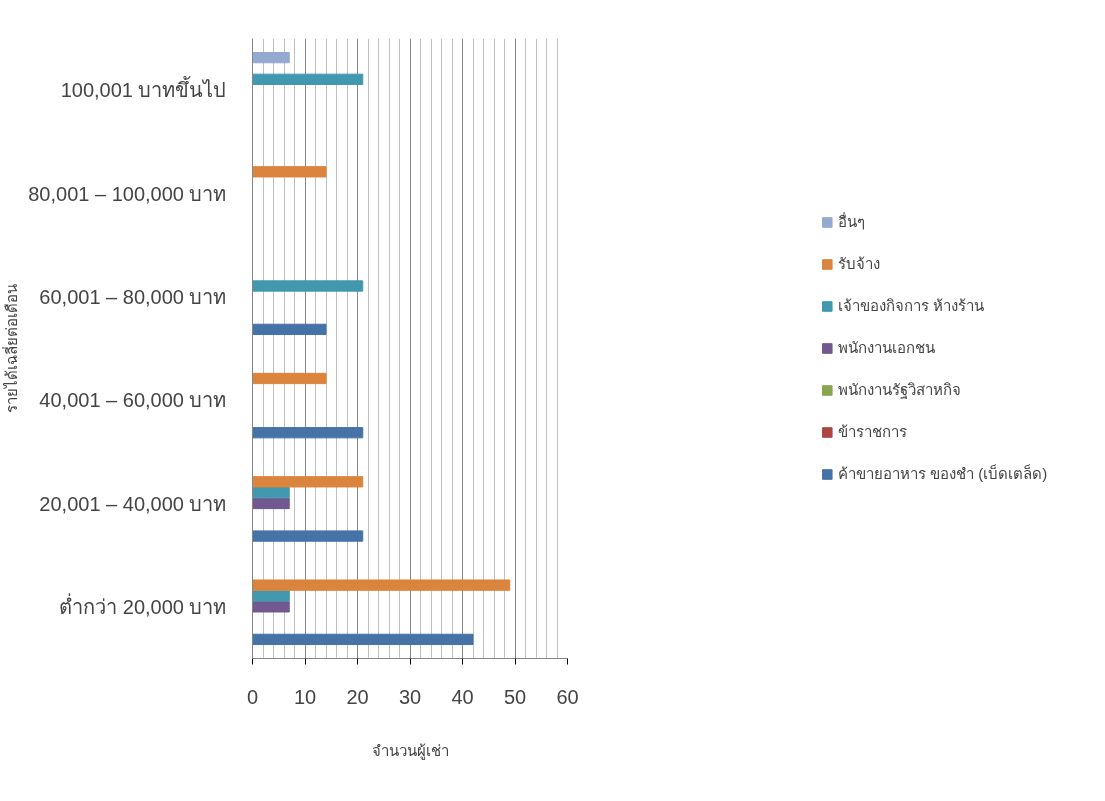 Image resolution: width=1105 pixels, height=801 pixels. I want to click on x-tick-label: 20, so click(357, 696).